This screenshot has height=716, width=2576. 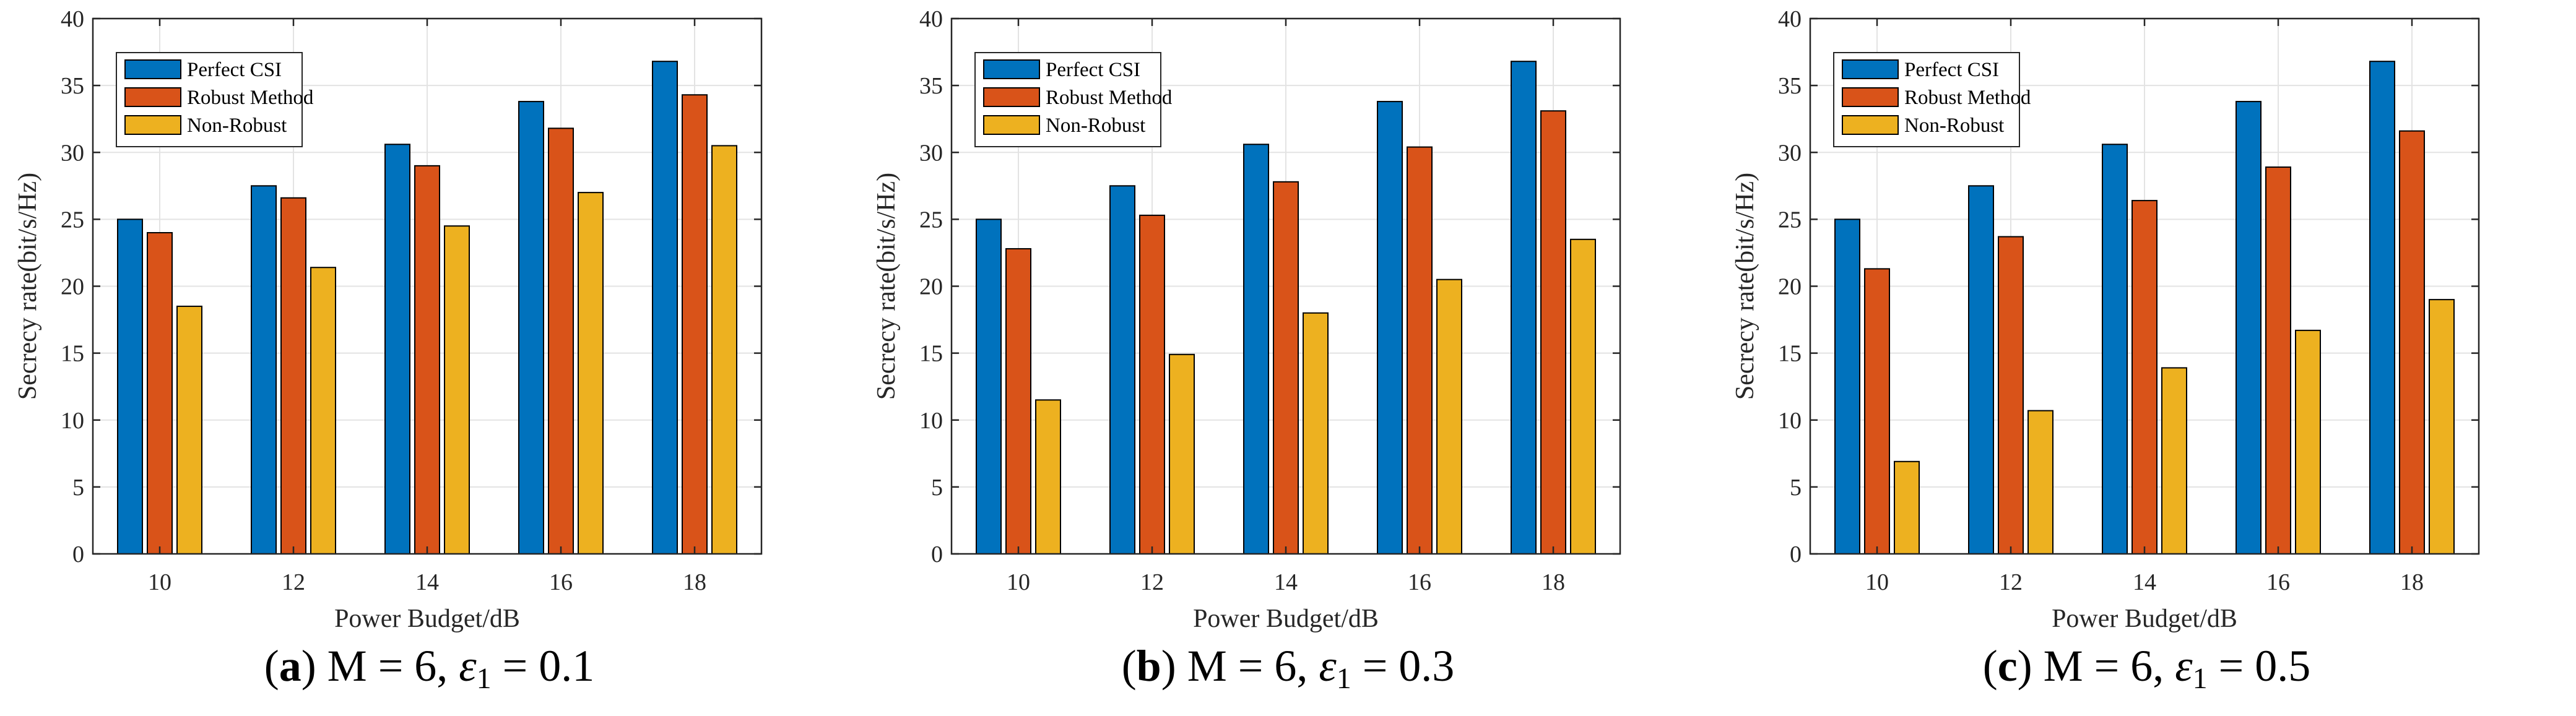 I want to click on caption-label: a, so click(x=290, y=666).